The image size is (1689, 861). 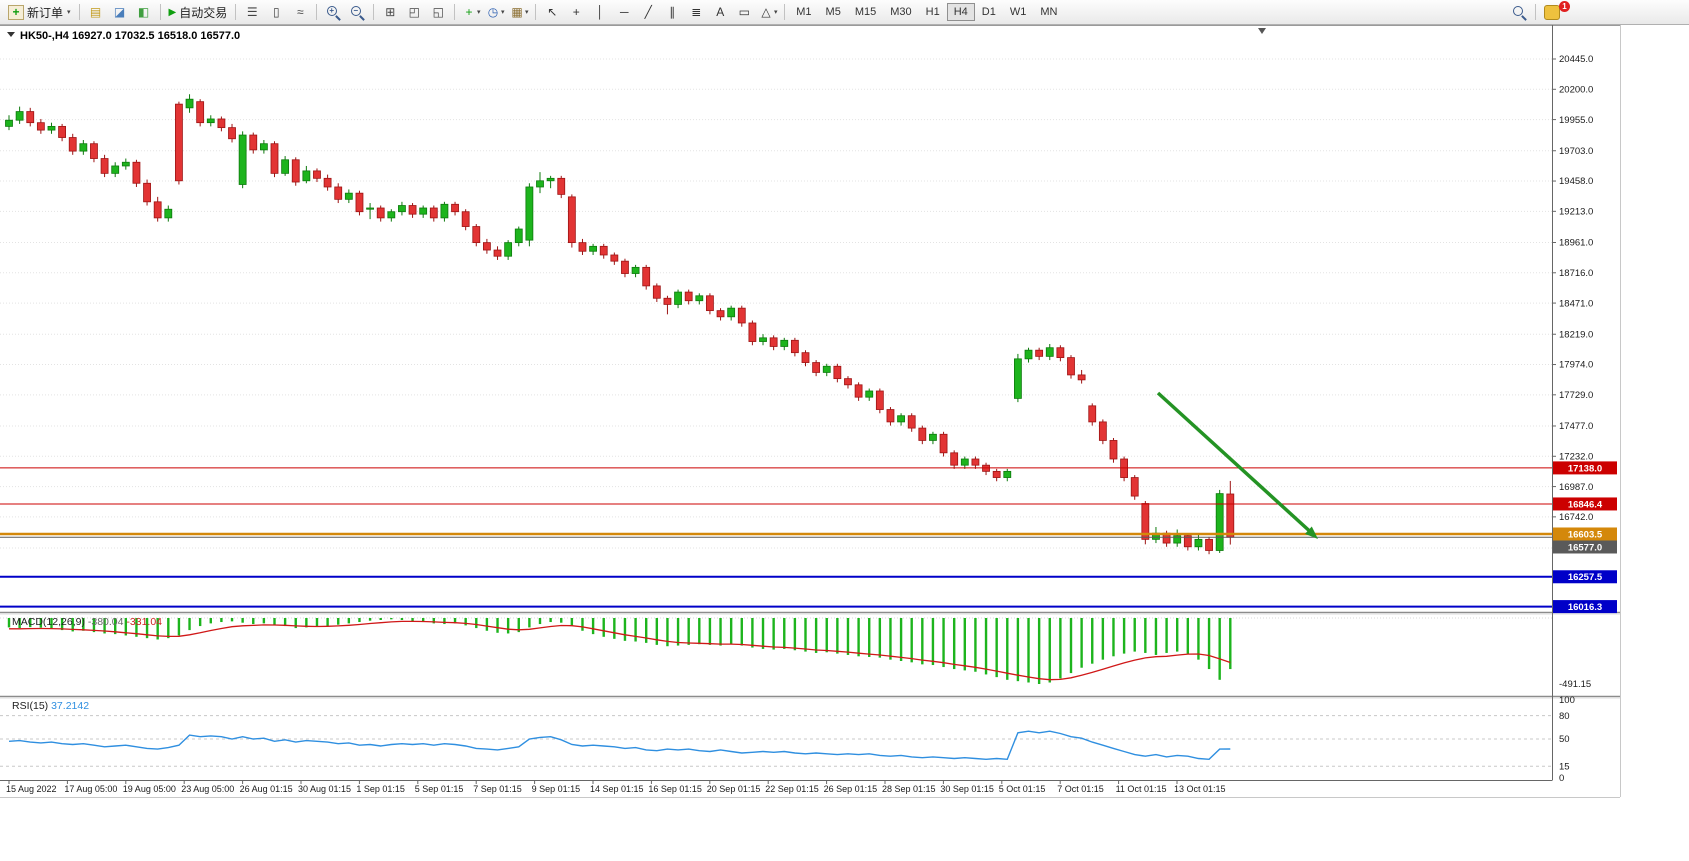 I want to click on cascade-windows-icon: ◰, so click(x=414, y=12).